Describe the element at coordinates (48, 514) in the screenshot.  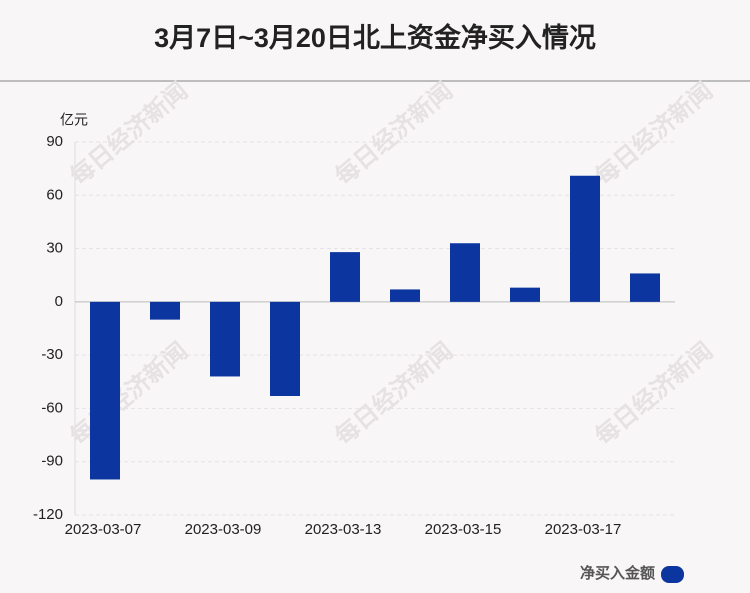
I see `y-tick-label: -120` at that location.